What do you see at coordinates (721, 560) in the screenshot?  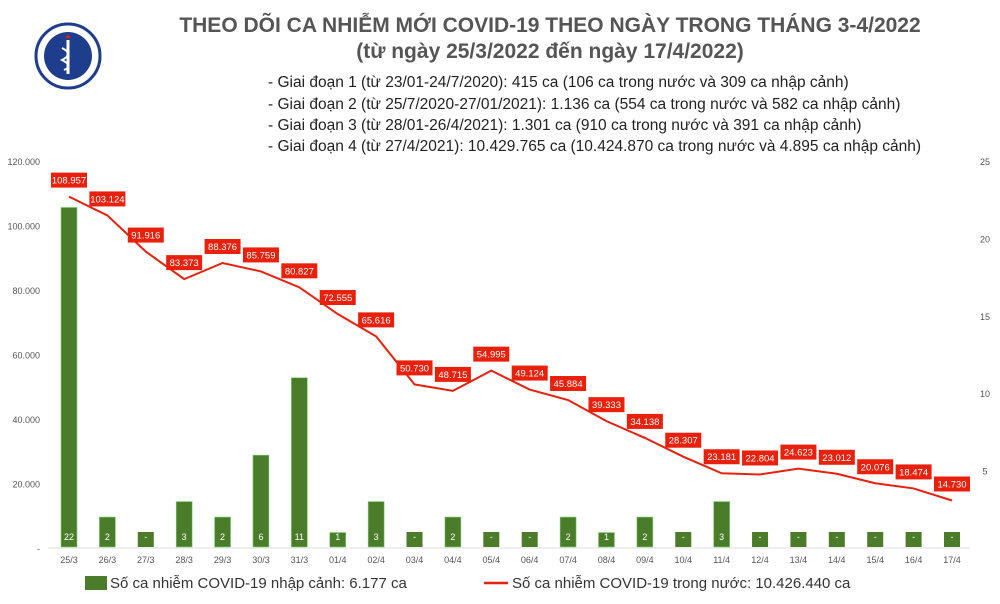 I see `x-tick-label: 11/4` at bounding box center [721, 560].